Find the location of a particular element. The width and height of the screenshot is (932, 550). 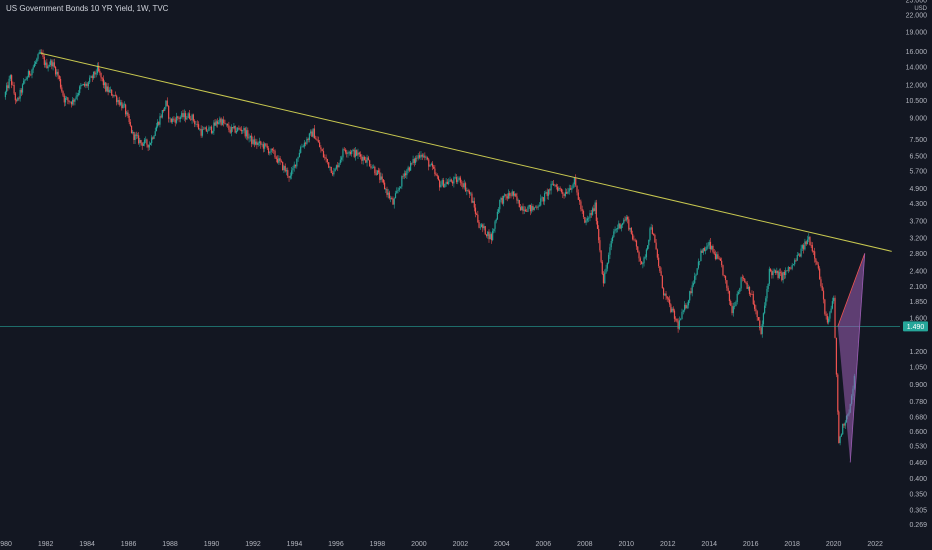

x-tick-label: 2006 is located at coordinates (544, 544).